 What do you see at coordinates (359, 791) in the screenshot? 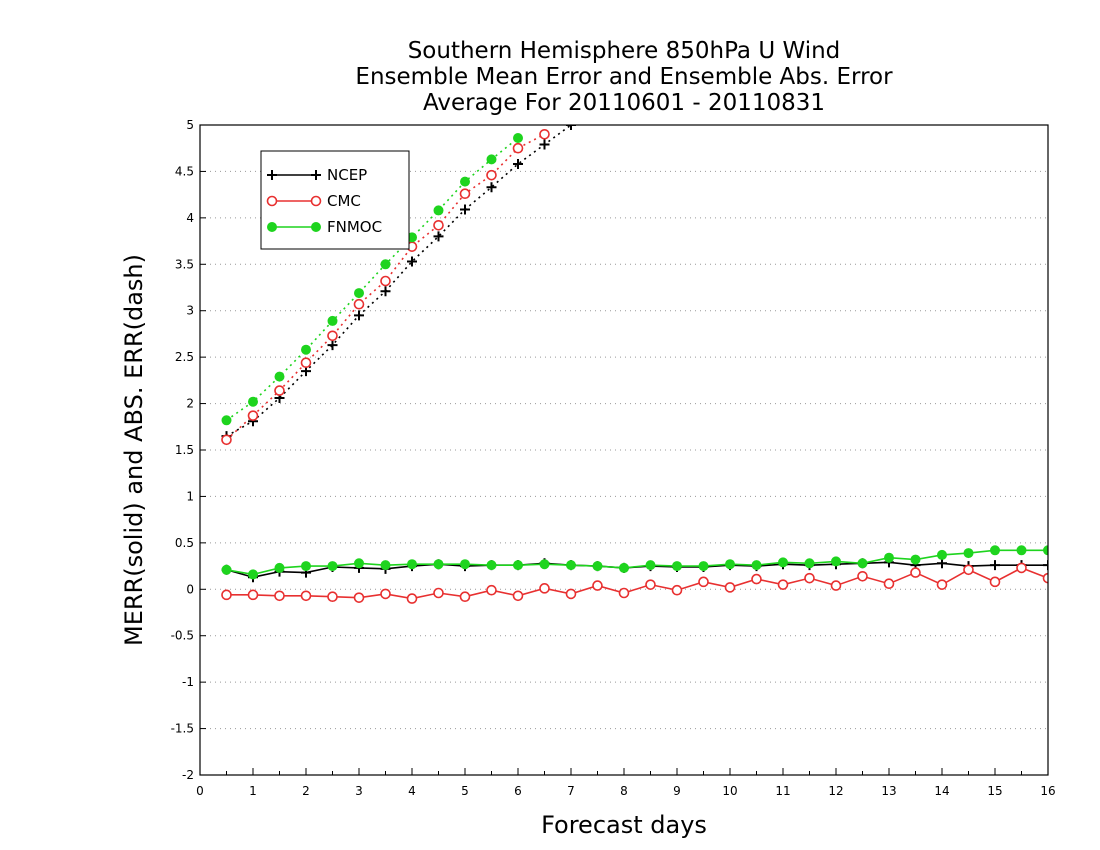
I see `x-tick-label: 3` at bounding box center [359, 791].